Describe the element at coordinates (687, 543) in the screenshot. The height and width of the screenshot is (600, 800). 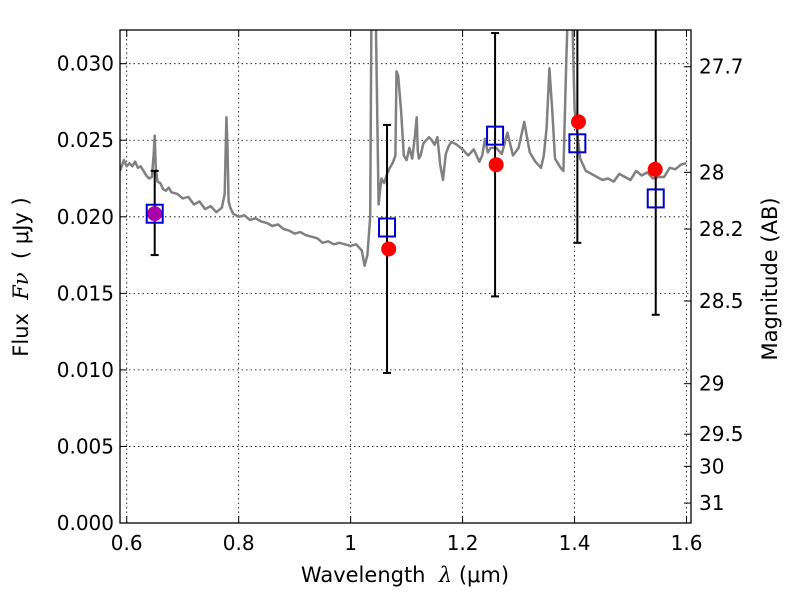
I see `x-tick-label: 1.6` at that location.